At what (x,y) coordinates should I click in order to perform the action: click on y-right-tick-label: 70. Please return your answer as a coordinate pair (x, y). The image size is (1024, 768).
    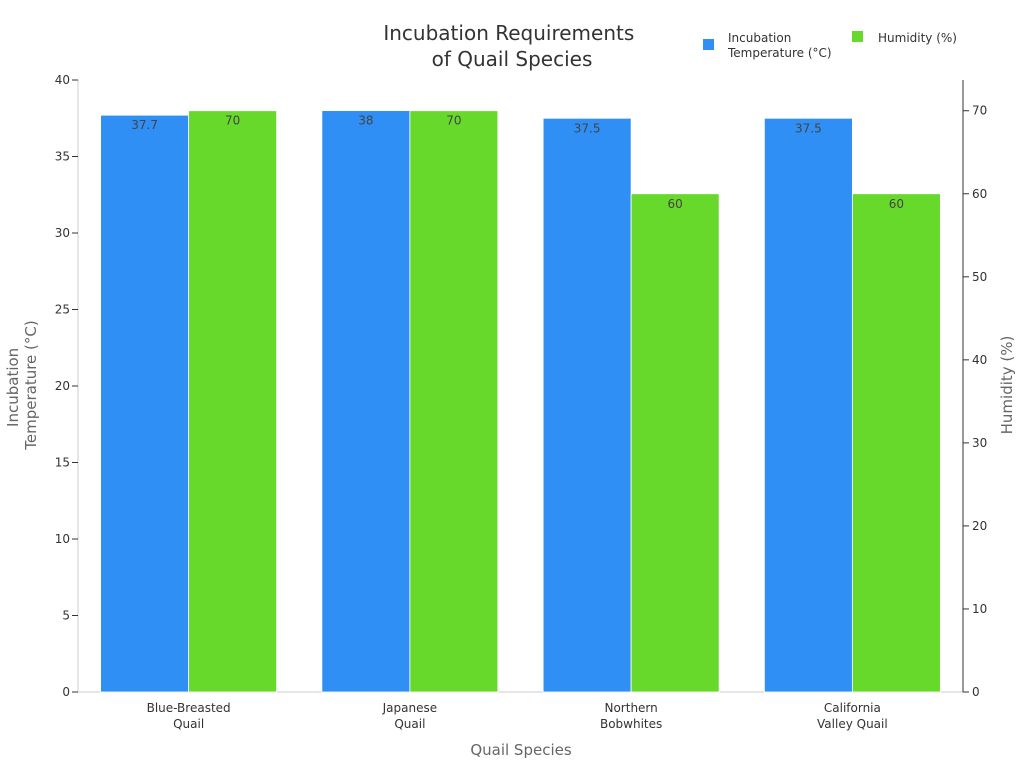
    Looking at the image, I should click on (979, 111).